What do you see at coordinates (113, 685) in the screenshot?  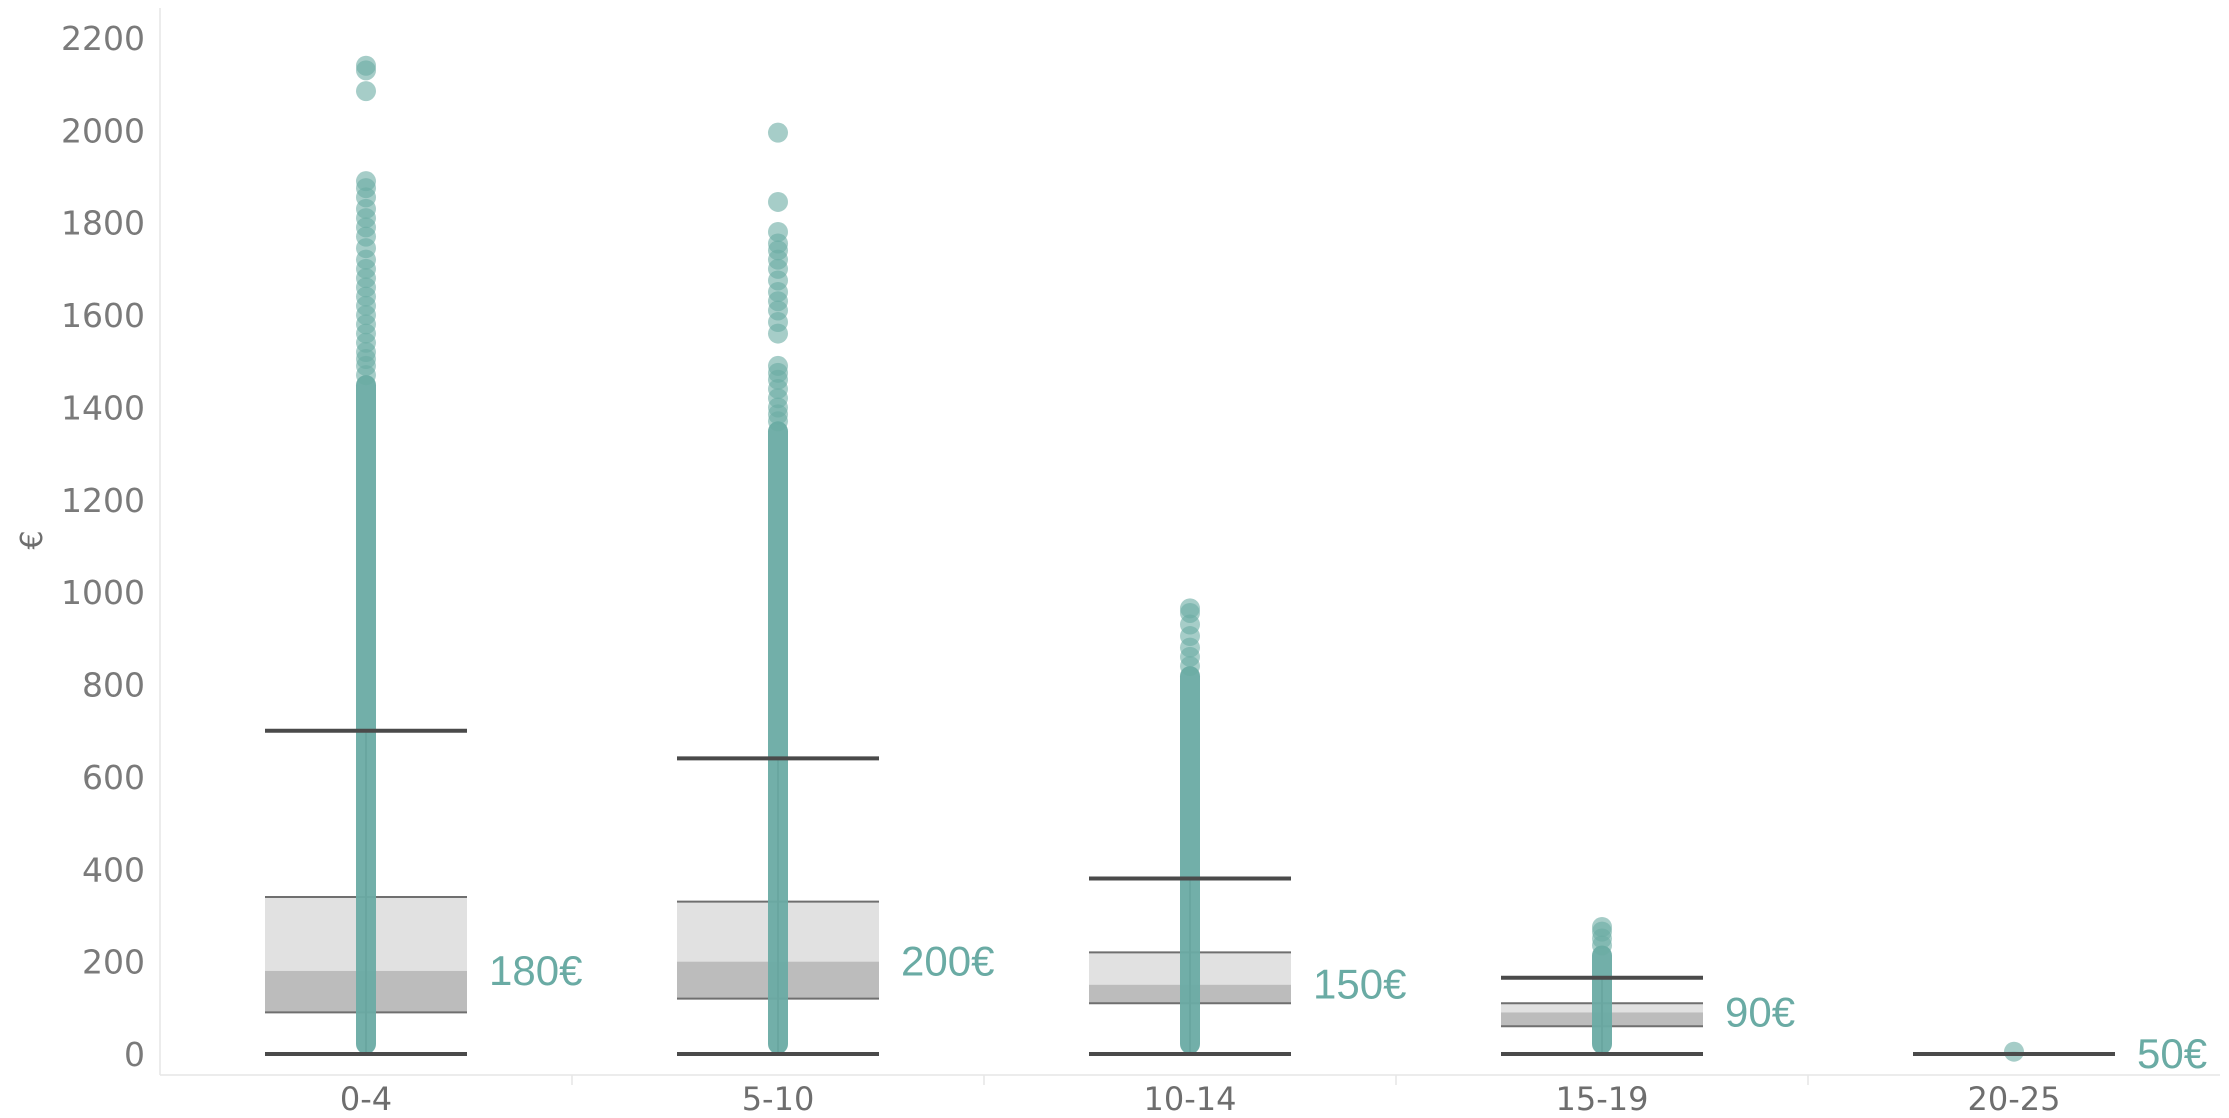 I see `y-tick-label: 800` at bounding box center [113, 685].